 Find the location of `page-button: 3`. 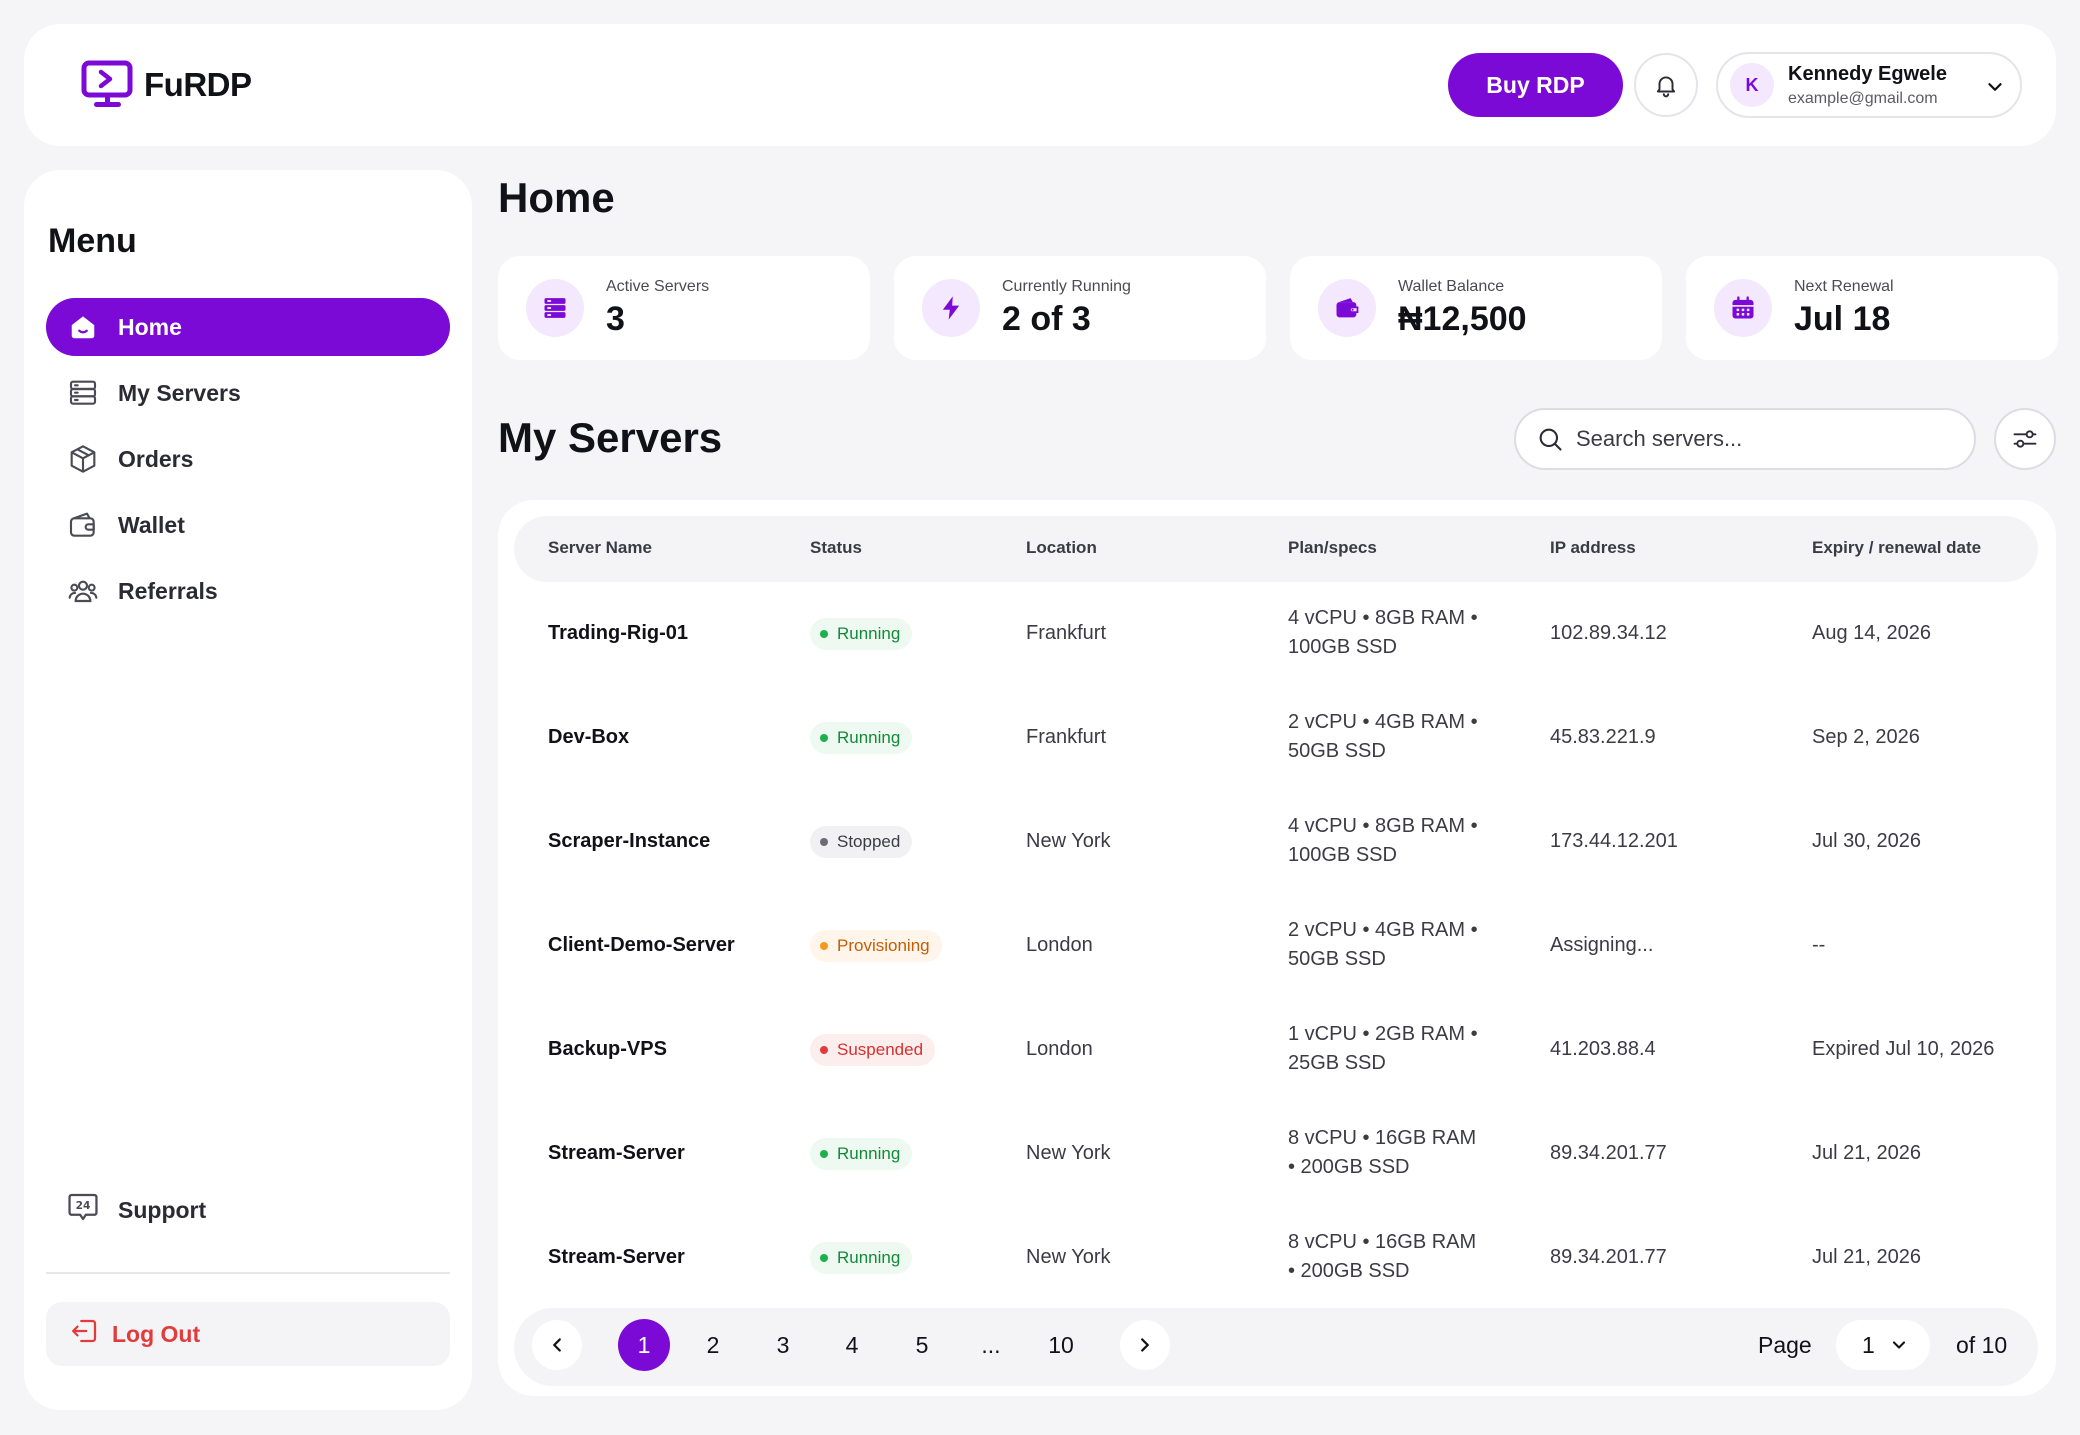

page-button: 3 is located at coordinates (783, 1344).